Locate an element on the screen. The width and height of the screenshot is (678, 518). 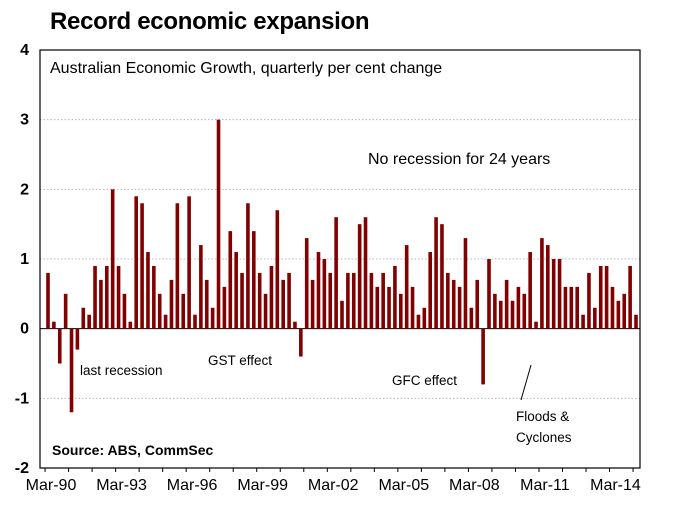
y-tick-label: 0 is located at coordinates (24, 329).